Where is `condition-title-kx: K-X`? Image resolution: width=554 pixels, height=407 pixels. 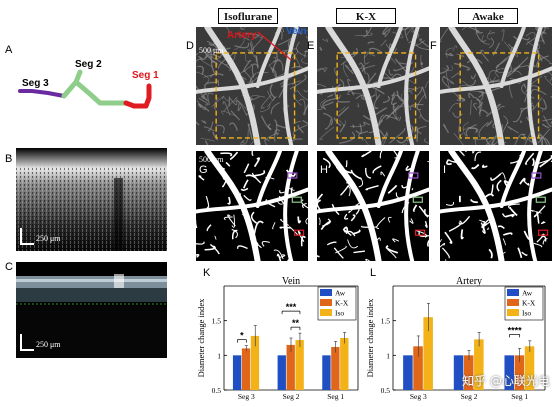
condition-title-kx: K-X is located at coordinates (366, 16).